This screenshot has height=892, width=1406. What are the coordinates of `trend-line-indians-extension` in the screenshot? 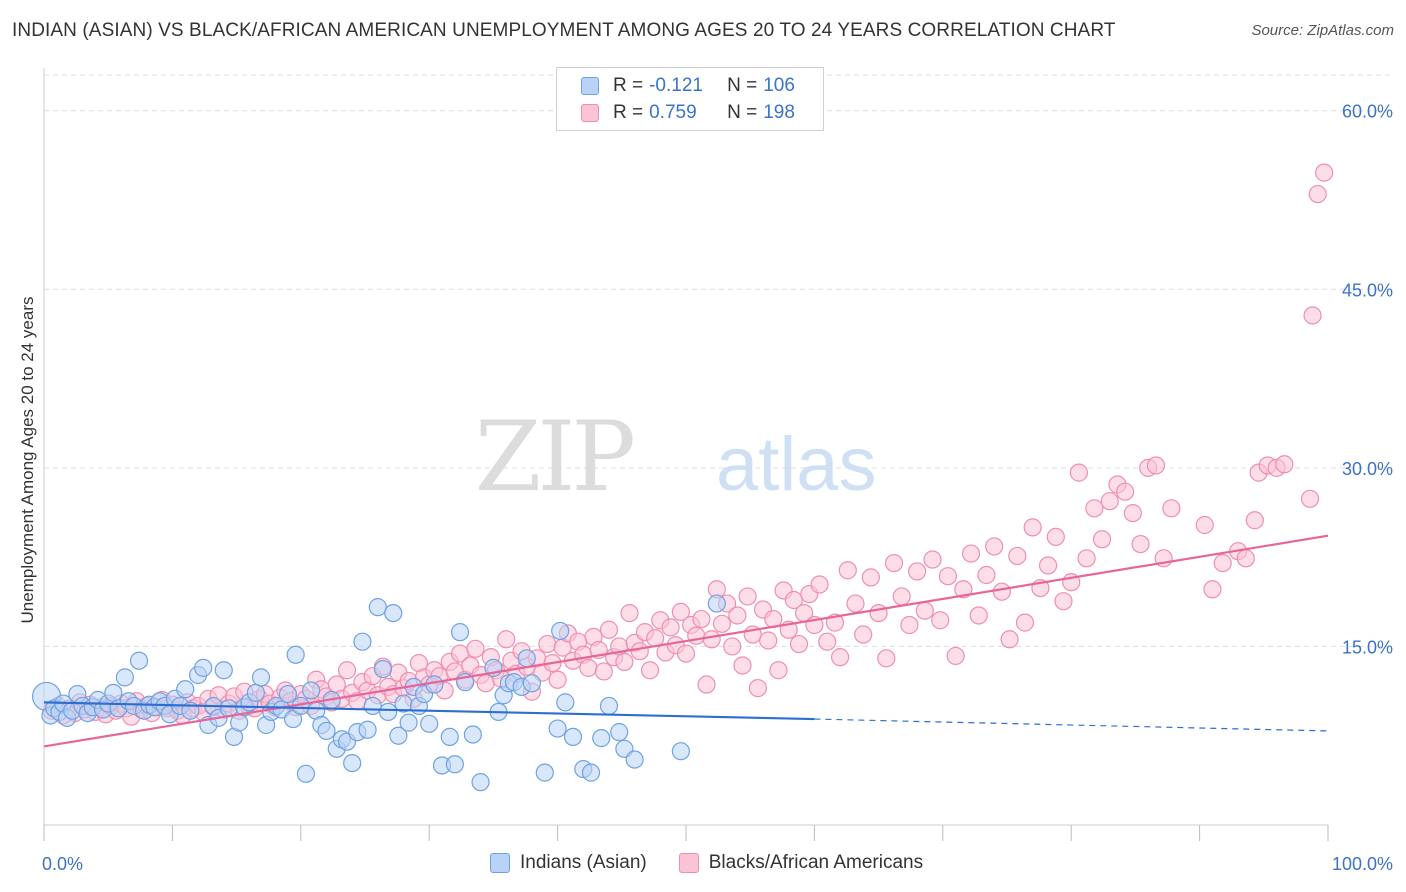 It's located at (1071, 725).